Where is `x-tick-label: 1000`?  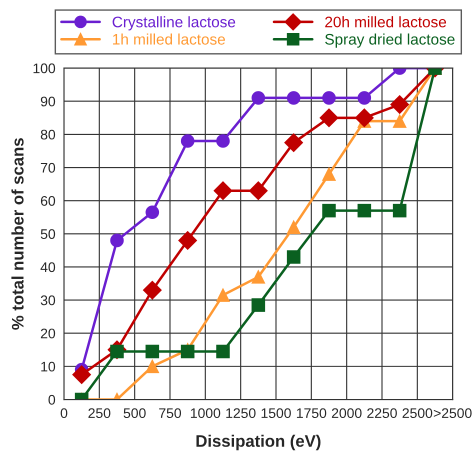
x-tick-label: 1000 is located at coordinates (205, 413).